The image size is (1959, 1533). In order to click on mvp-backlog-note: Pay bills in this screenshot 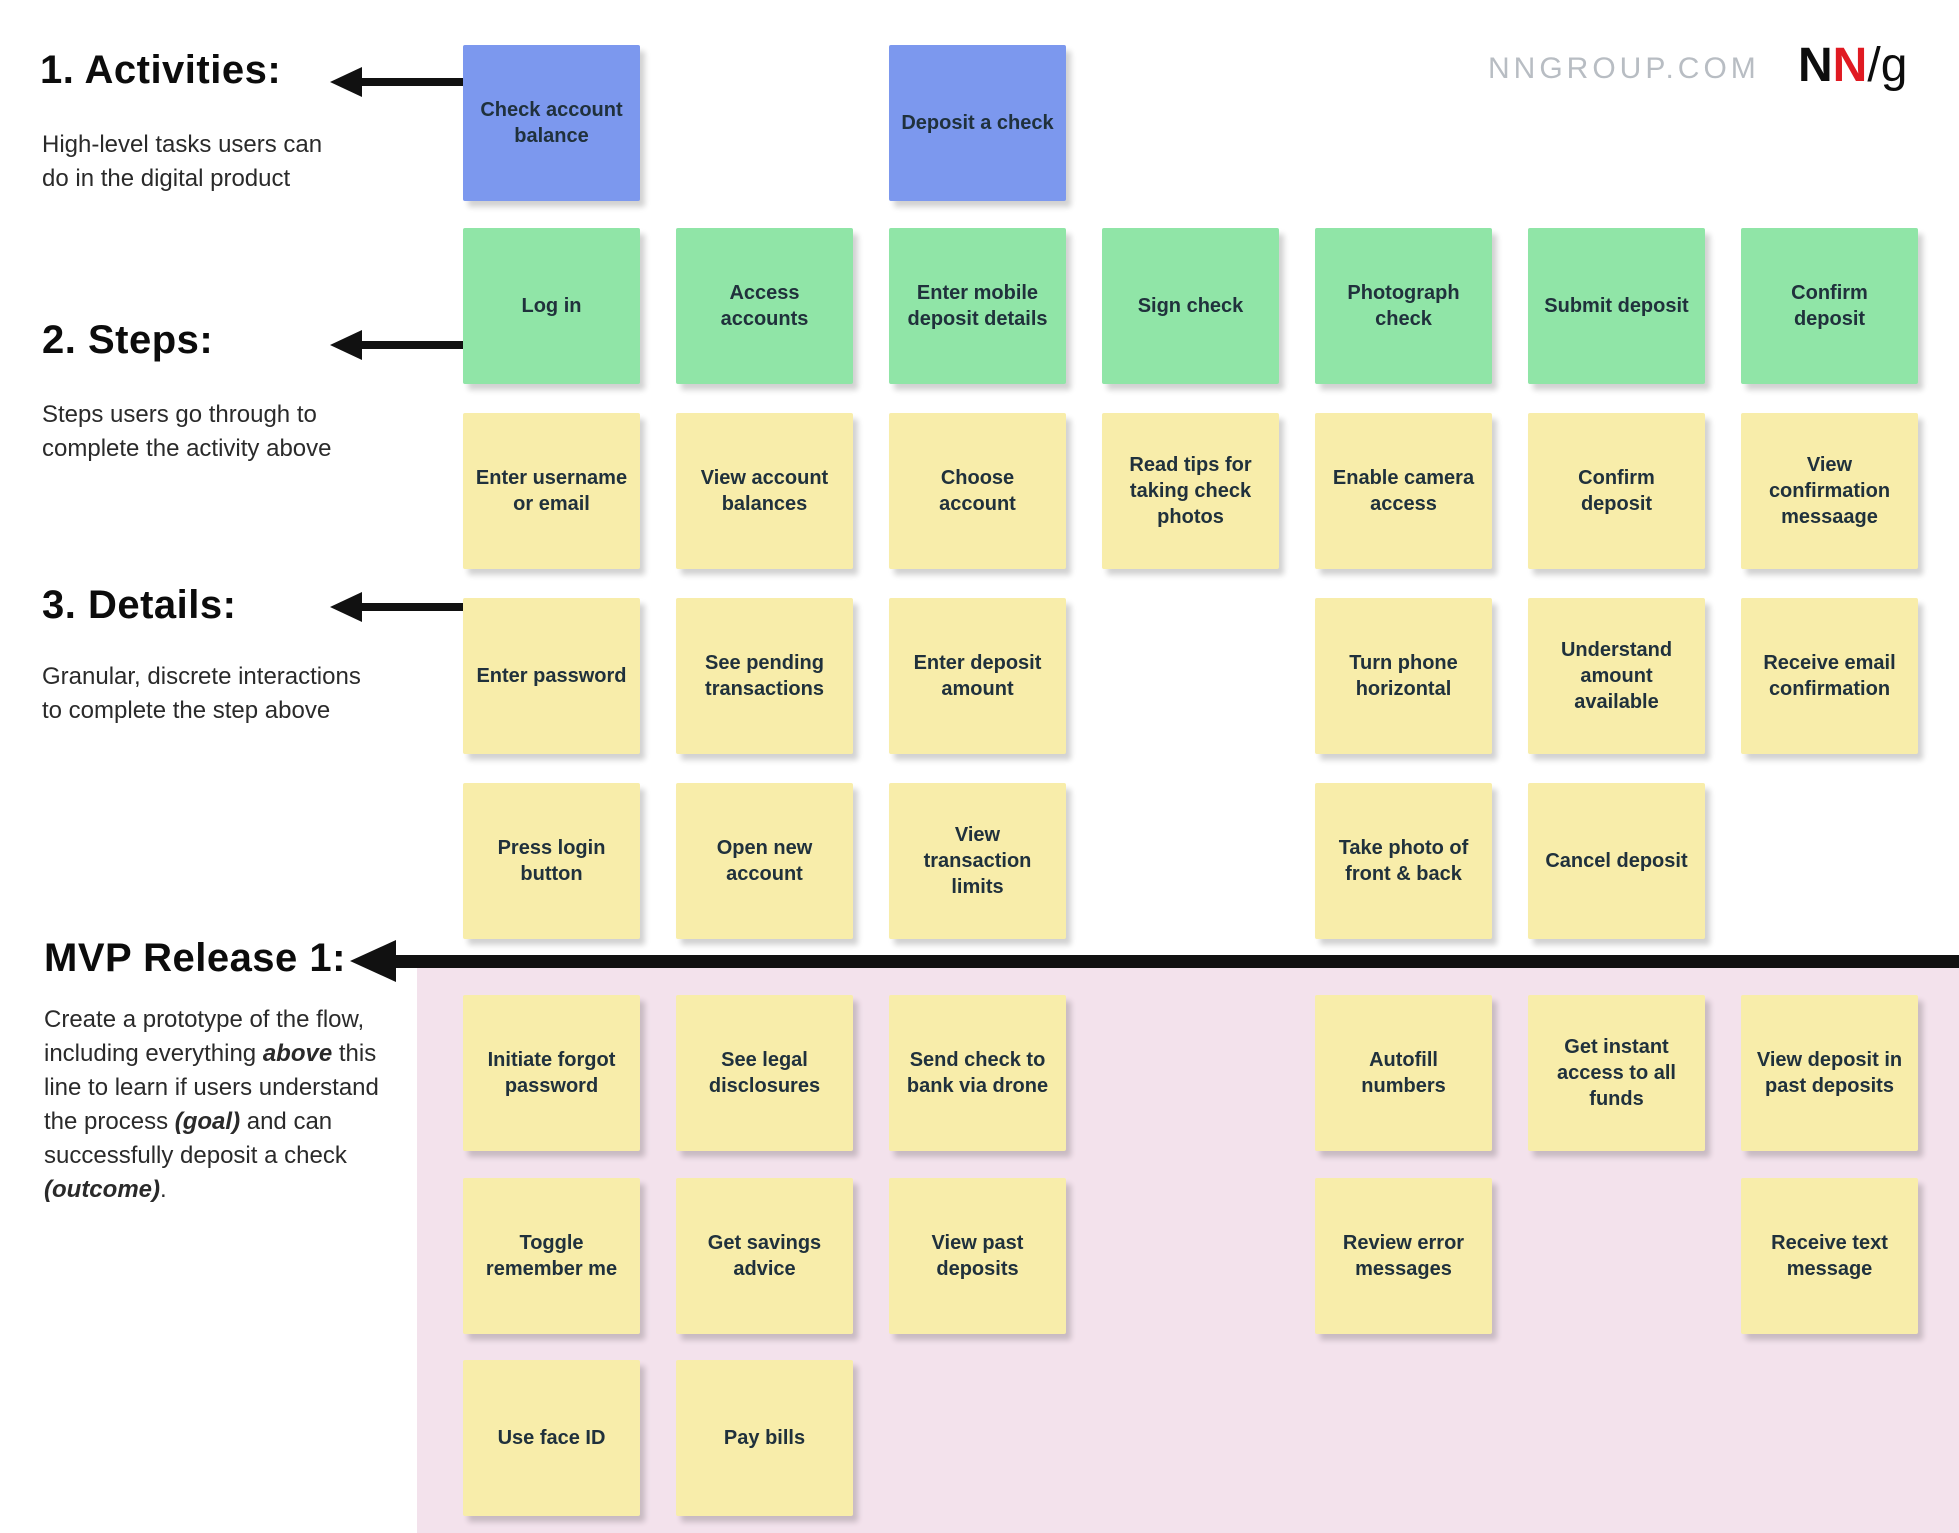, I will do `click(764, 1438)`.